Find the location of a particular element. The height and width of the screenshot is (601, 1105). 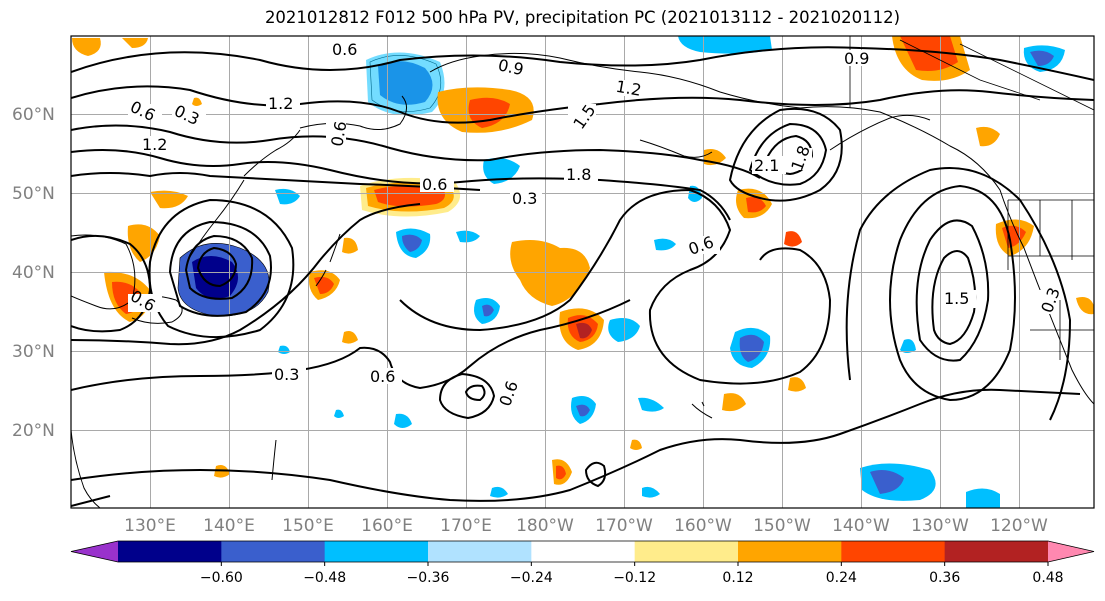

colorbar-tick-label: 0.48 is located at coordinates (1047, 578).